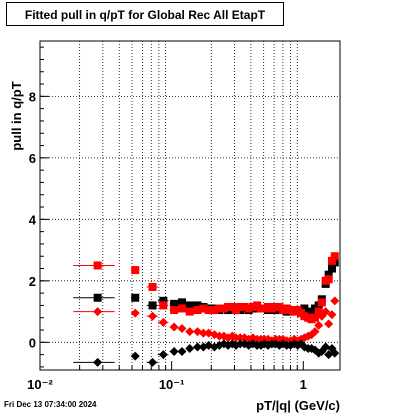  What do you see at coordinates (33, 219) in the screenshot?
I see `y-tick-label: 4` at bounding box center [33, 219].